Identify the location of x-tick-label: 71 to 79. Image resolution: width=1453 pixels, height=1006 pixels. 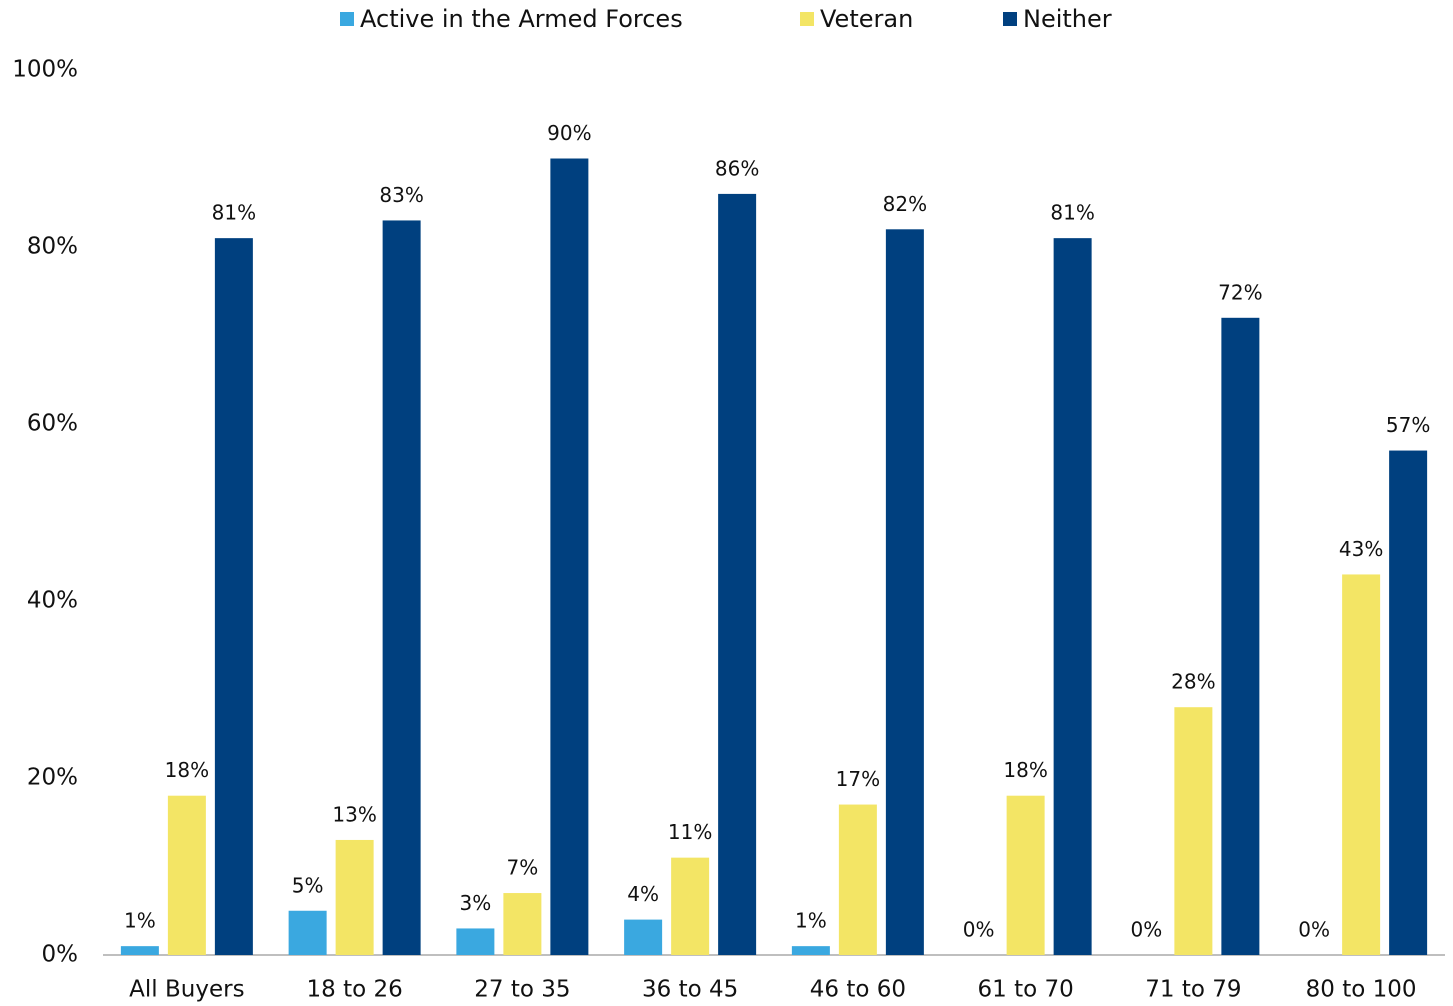
(1193, 990).